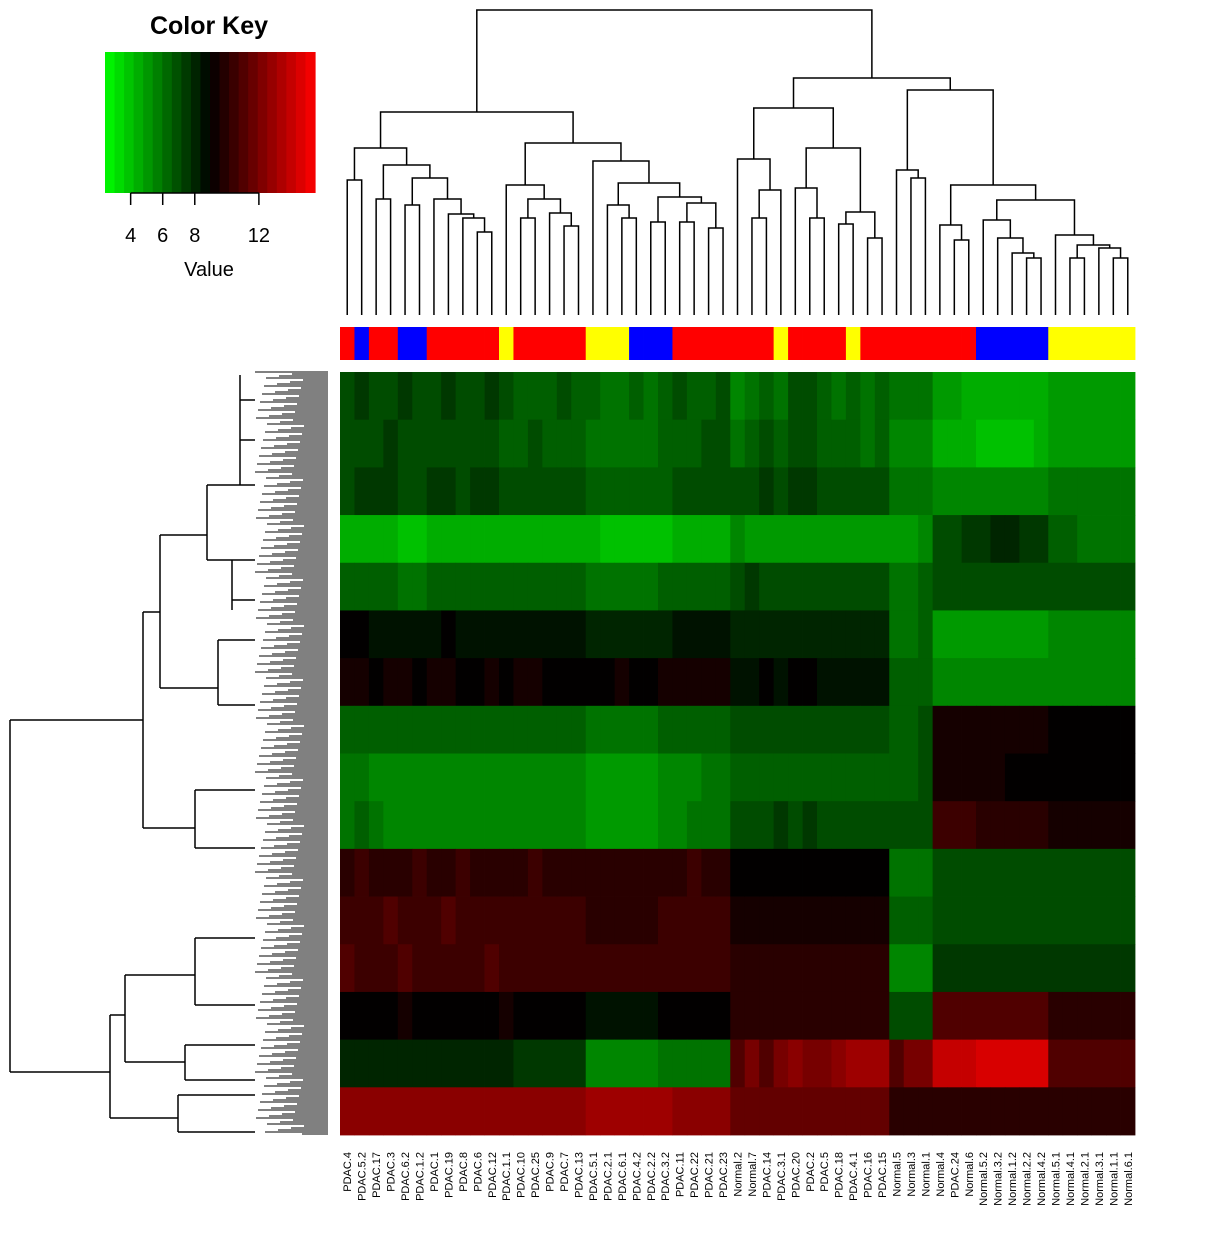  Describe the element at coordinates (478, 1172) in the screenshot. I see `column-label: PDAC.6` at that location.